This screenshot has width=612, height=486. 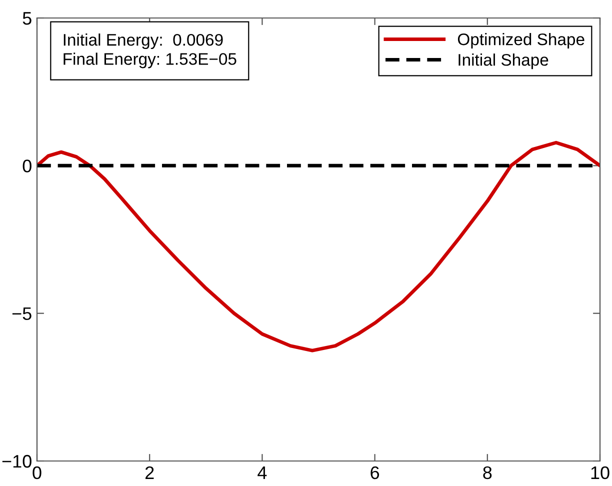 What do you see at coordinates (27, 18) in the screenshot?
I see `y-tick-label: 5` at bounding box center [27, 18].